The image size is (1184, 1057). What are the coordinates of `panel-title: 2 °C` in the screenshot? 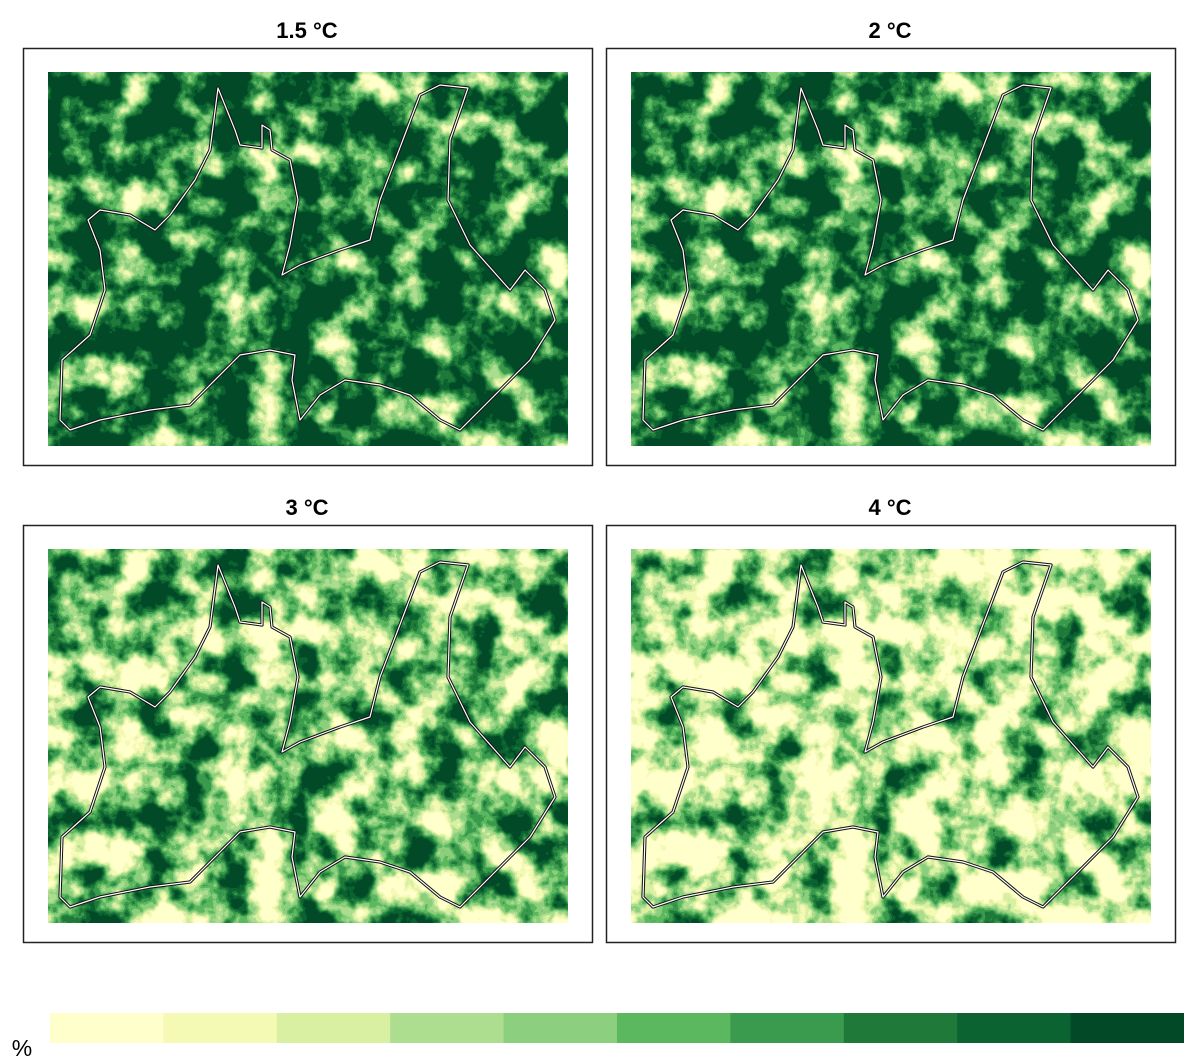 It's located at (889, 30).